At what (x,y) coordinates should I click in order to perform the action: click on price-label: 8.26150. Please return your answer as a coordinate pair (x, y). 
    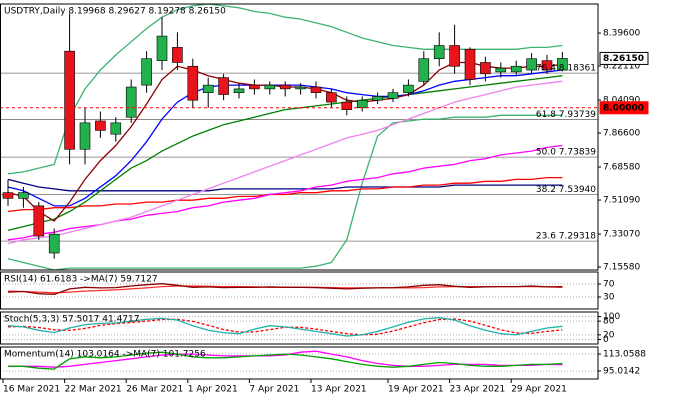
    Looking at the image, I should click on (623, 59).